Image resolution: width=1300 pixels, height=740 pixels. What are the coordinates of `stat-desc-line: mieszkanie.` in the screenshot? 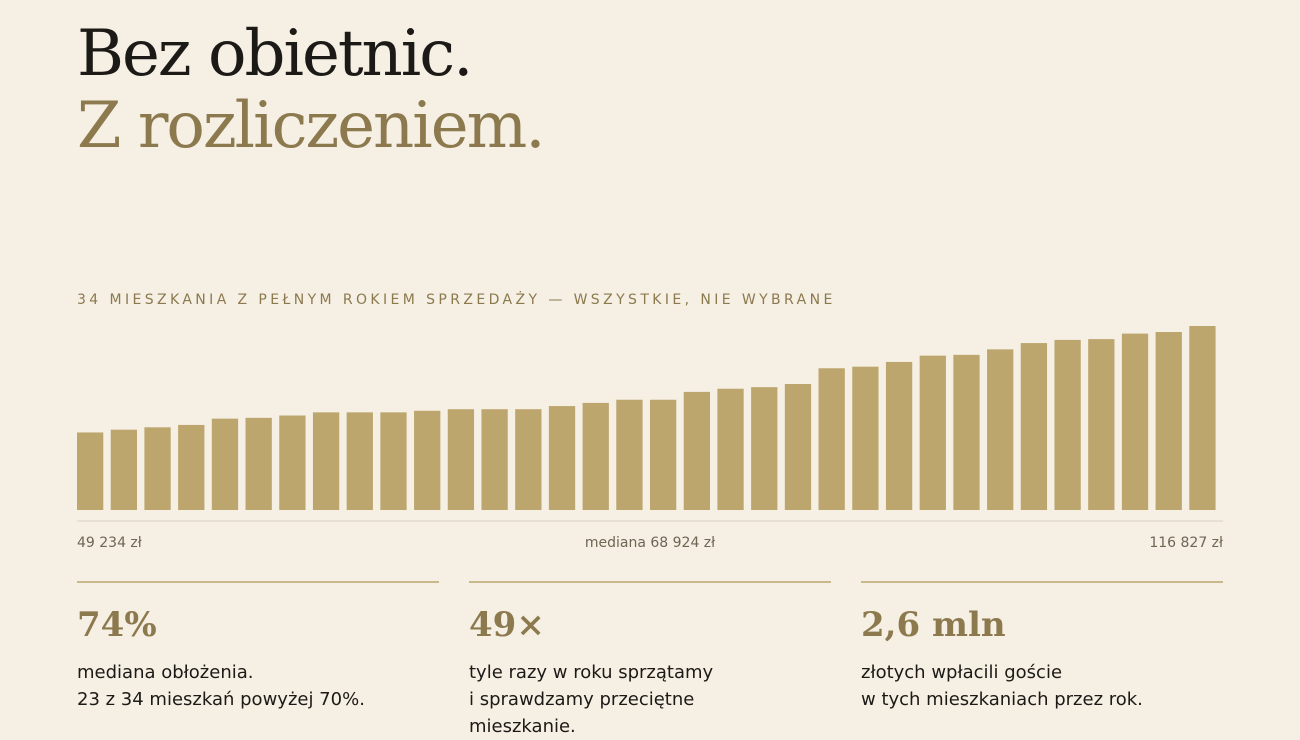 It's located at (522, 726).